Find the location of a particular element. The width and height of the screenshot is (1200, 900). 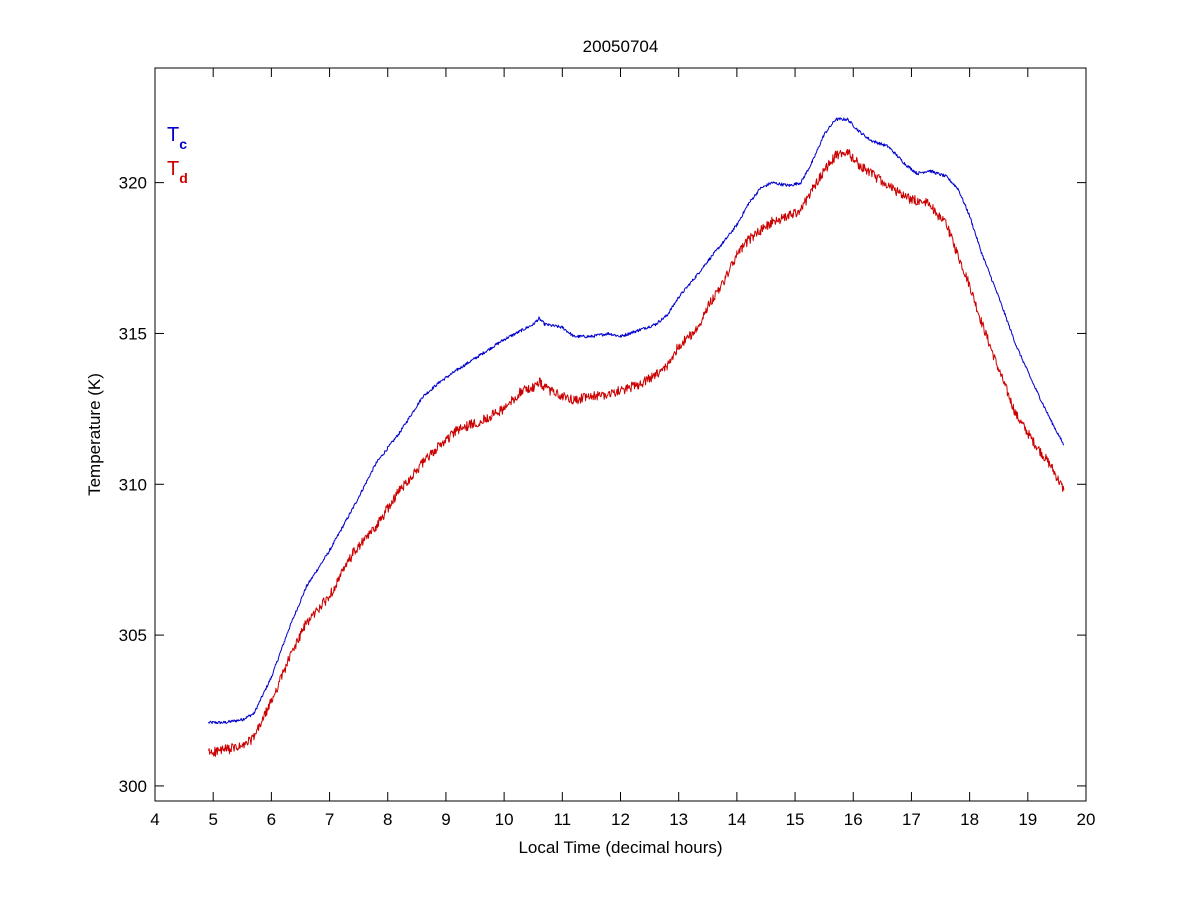

x-tick-label: 19 is located at coordinates (1027, 819).